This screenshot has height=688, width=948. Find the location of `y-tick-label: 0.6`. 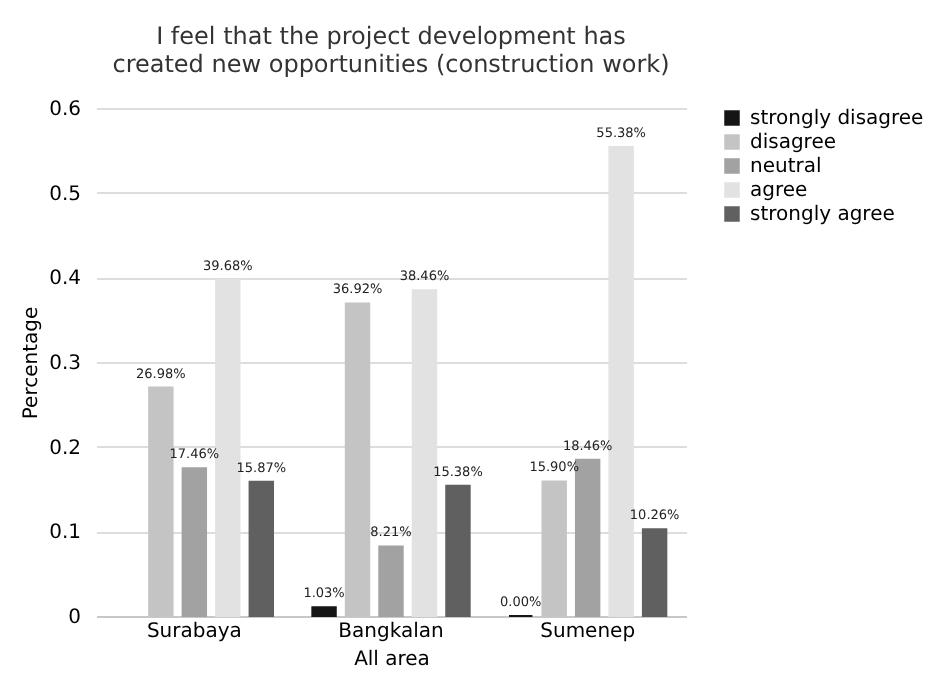

y-tick-label: 0.6 is located at coordinates (65, 110).